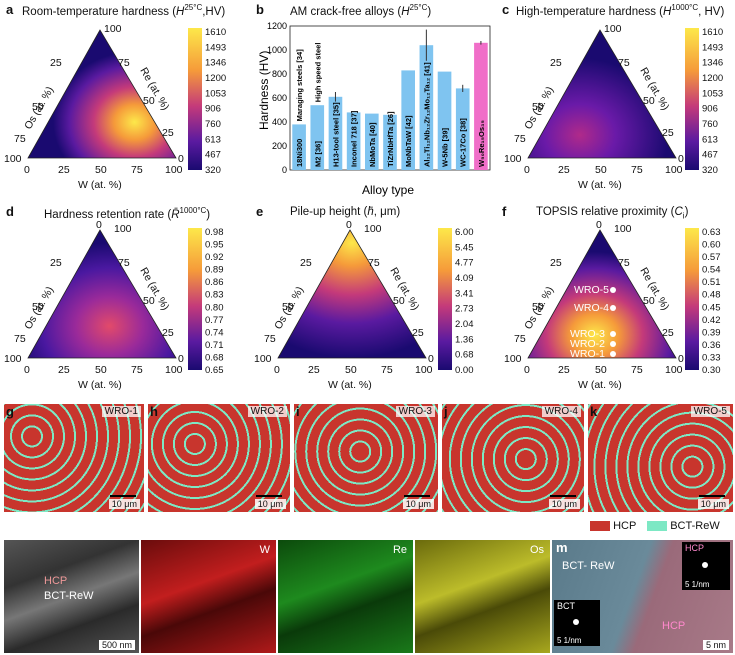 This screenshot has height=655, width=735. Describe the element at coordinates (213, 109) in the screenshot. I see `colorbar-tick: 906` at that location.